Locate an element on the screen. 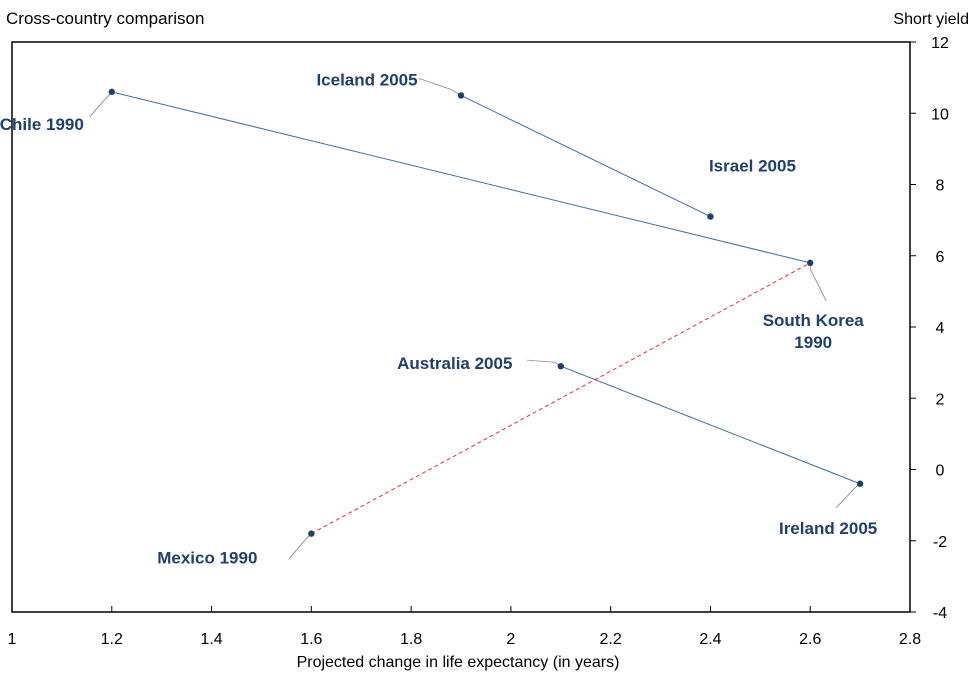  chart-title: Cross-country comparison is located at coordinates (105, 18).